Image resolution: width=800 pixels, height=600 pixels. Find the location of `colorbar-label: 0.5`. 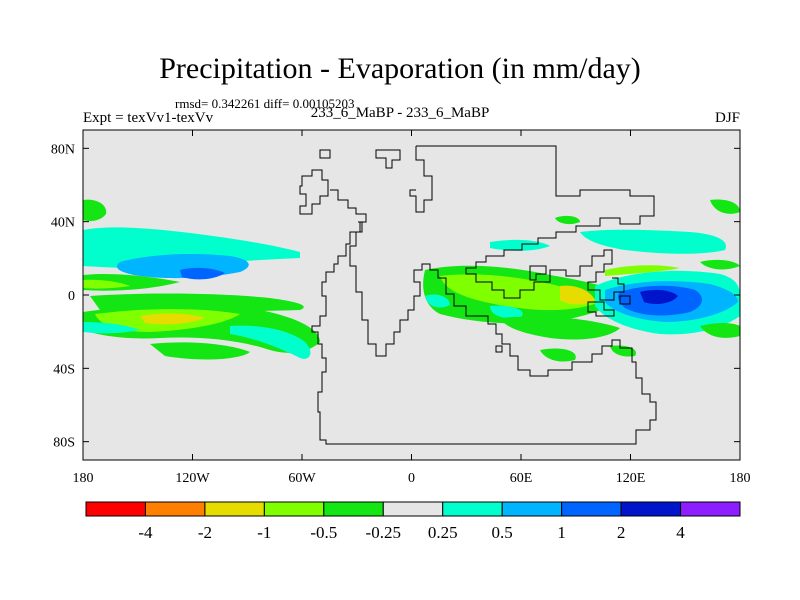

colorbar-label: 0.5 is located at coordinates (502, 532).